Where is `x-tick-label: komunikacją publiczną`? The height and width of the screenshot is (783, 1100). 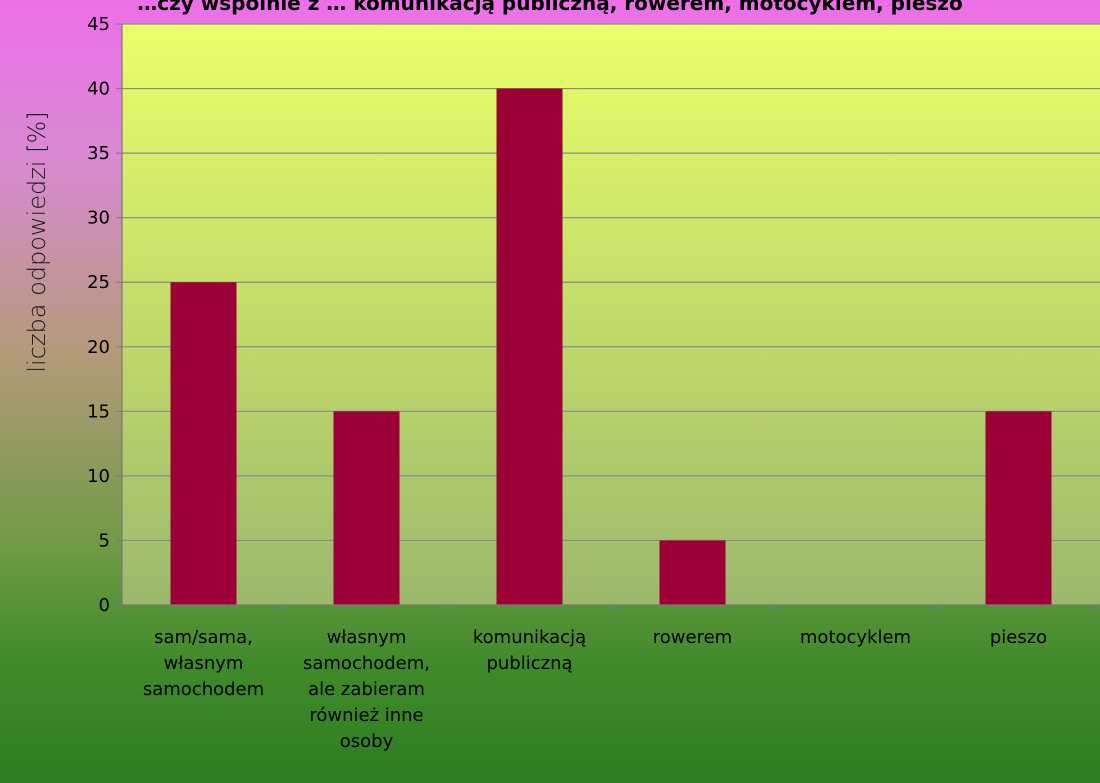
x-tick-label: komunikacją publiczną is located at coordinates (529, 650).